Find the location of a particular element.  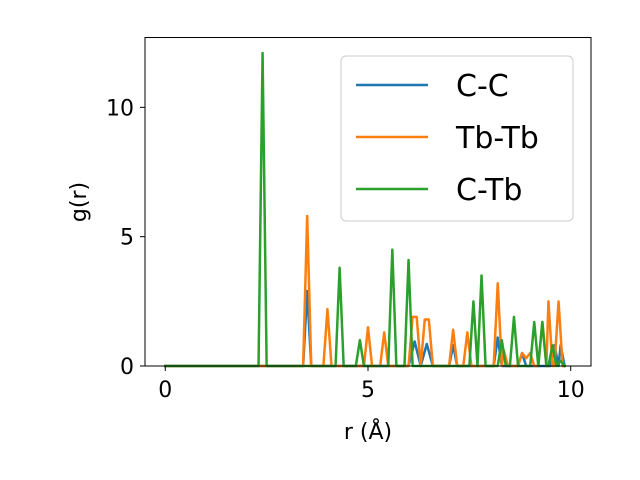

legend-label-c-tb: C-Tb is located at coordinates (489, 190).